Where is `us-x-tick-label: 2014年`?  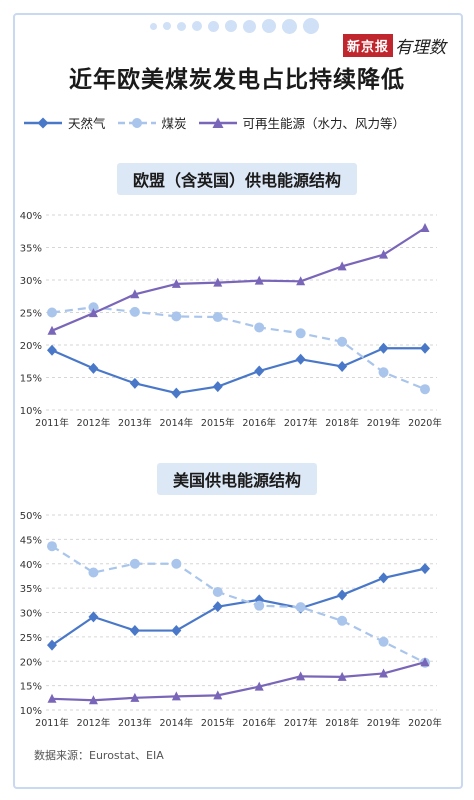
us-x-tick-label: 2014年 is located at coordinates (176, 723).